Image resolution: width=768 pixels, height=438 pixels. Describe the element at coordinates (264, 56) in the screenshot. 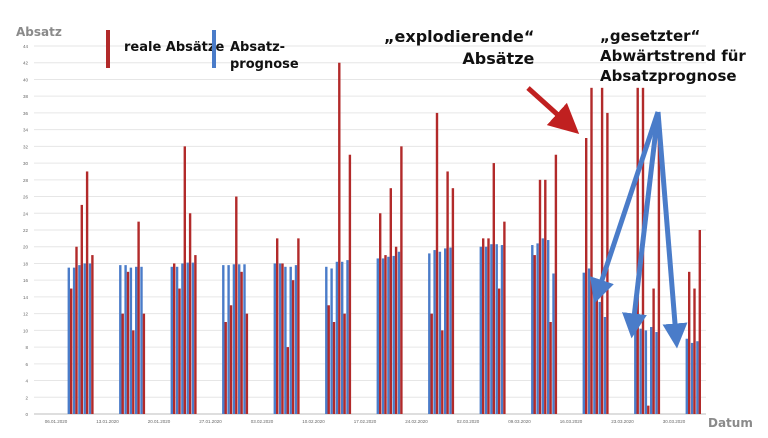

I see `legend-label-forecast: Absatz- prognose` at that location.